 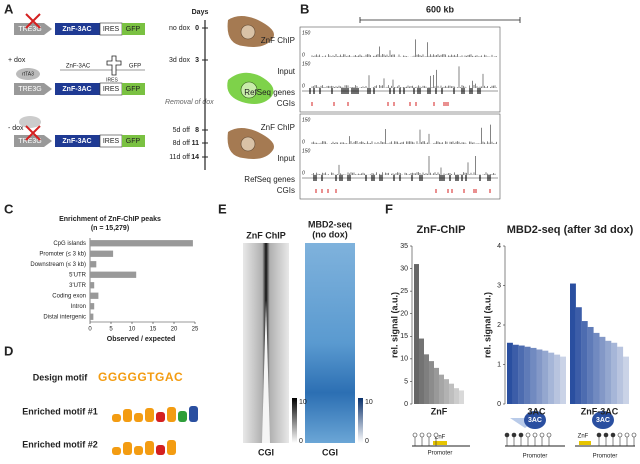 I want to click on y-tick-label: 2, so click(x=499, y=325).